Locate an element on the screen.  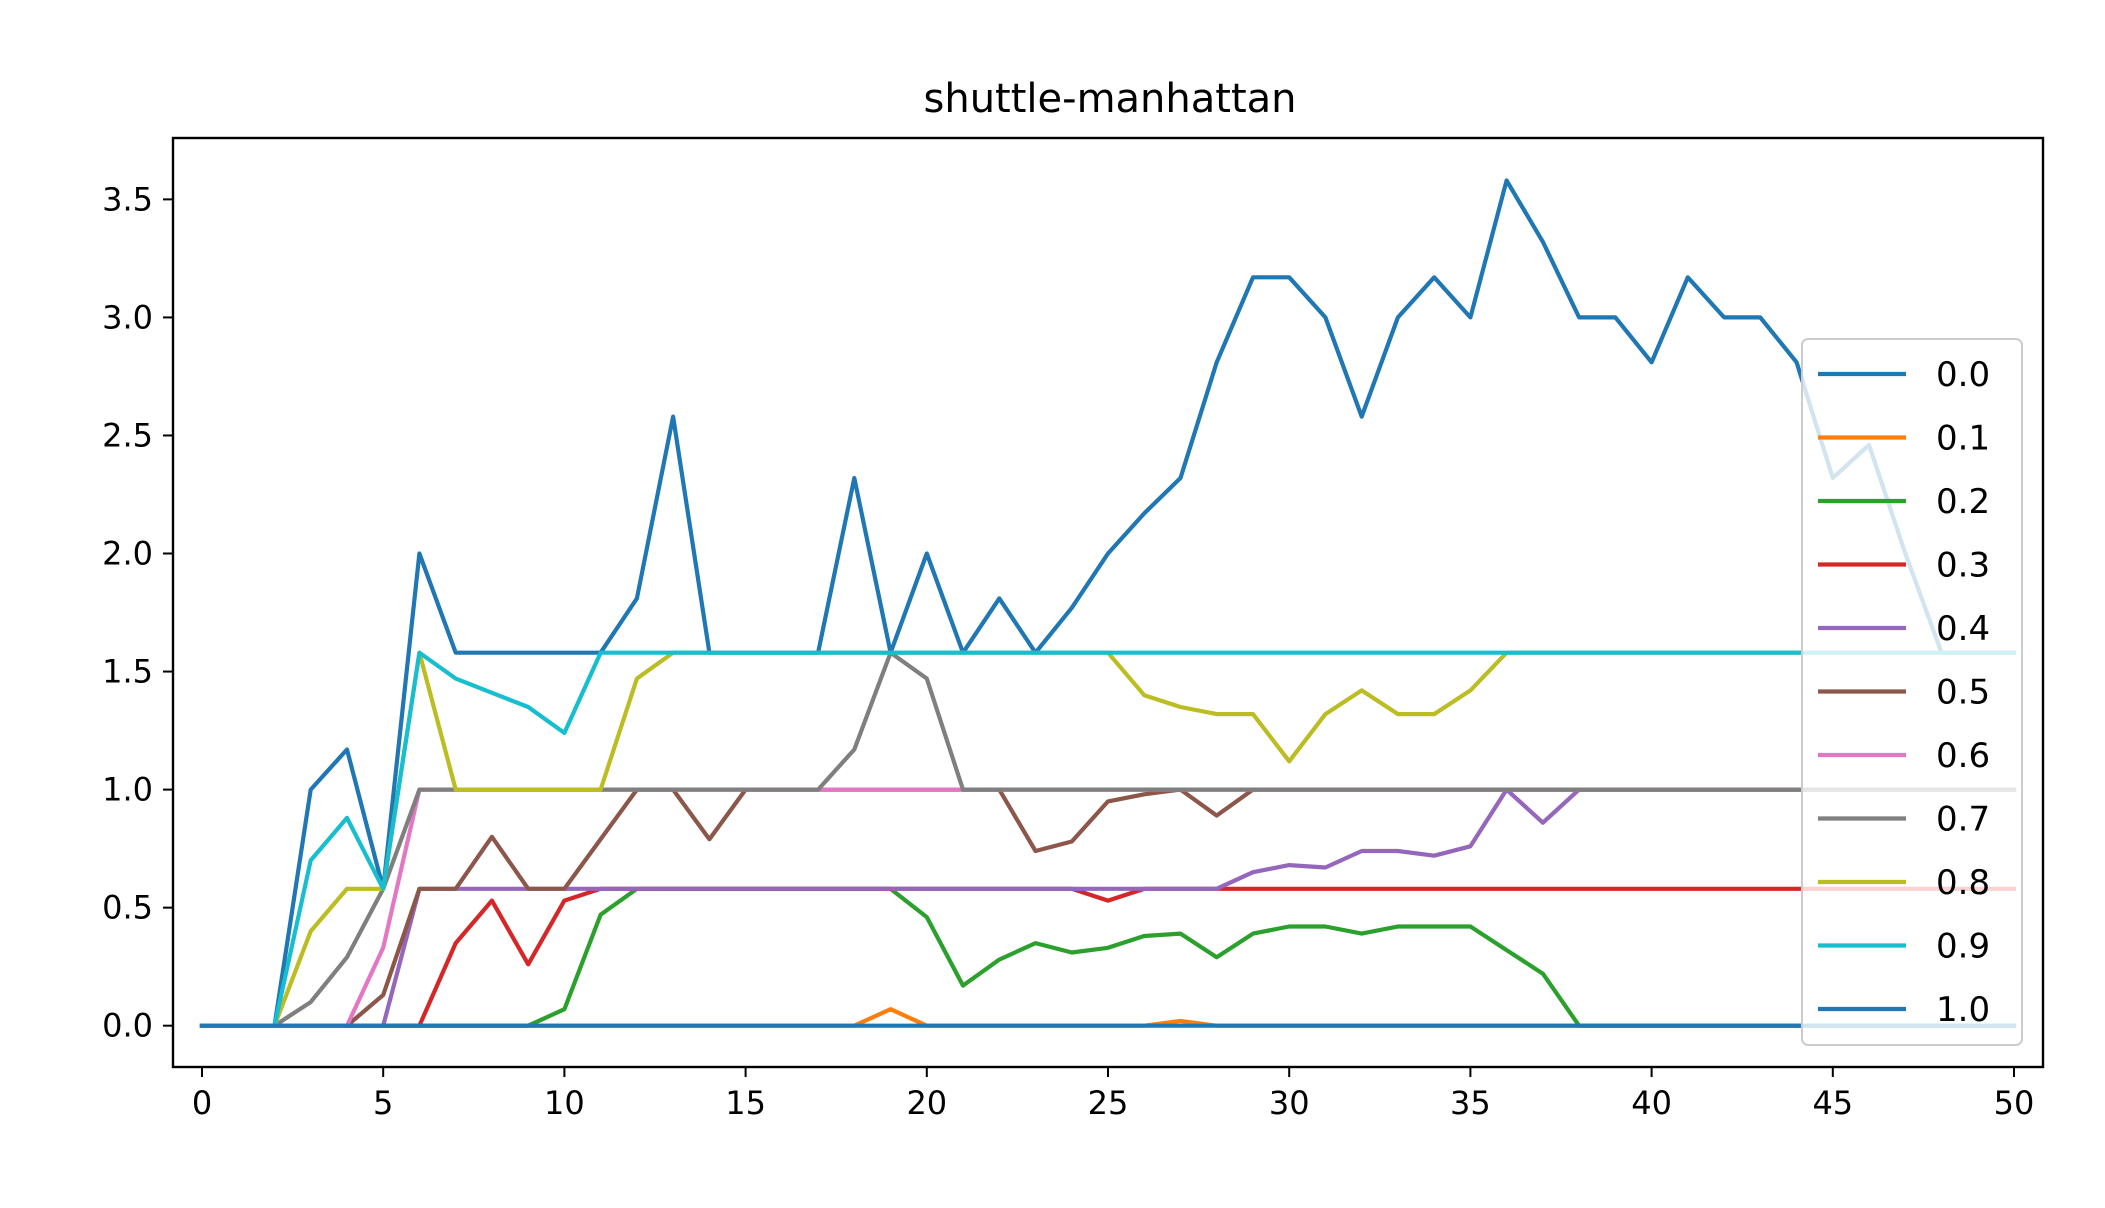
legend-label: 0.9 is located at coordinates (1963, 947).